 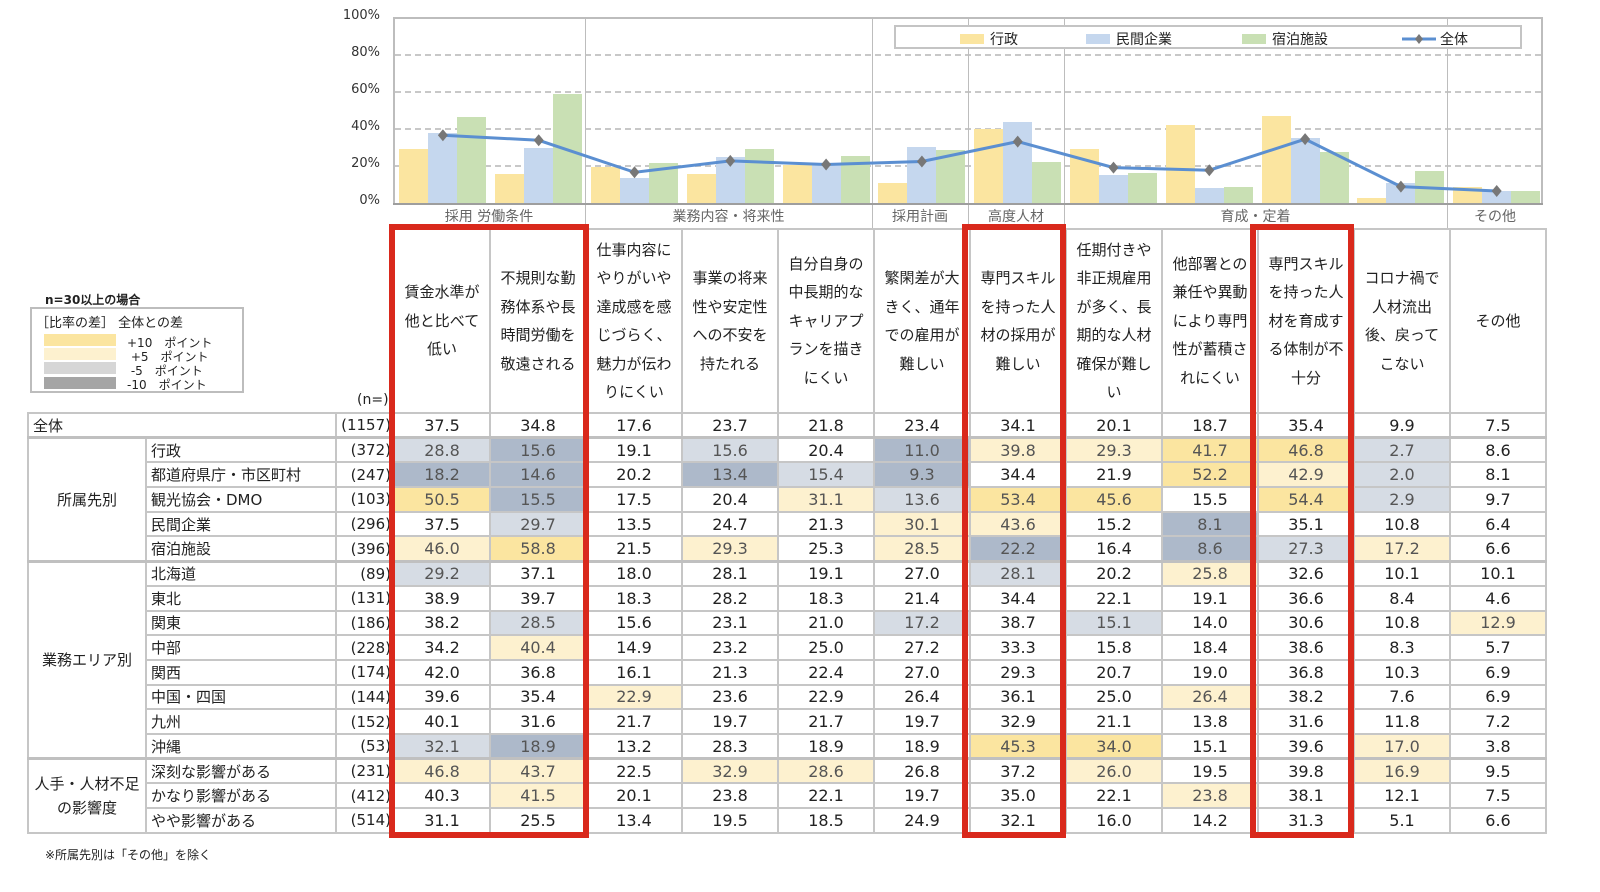 I want to click on table-cell: 20.7, so click(x=1114, y=672).